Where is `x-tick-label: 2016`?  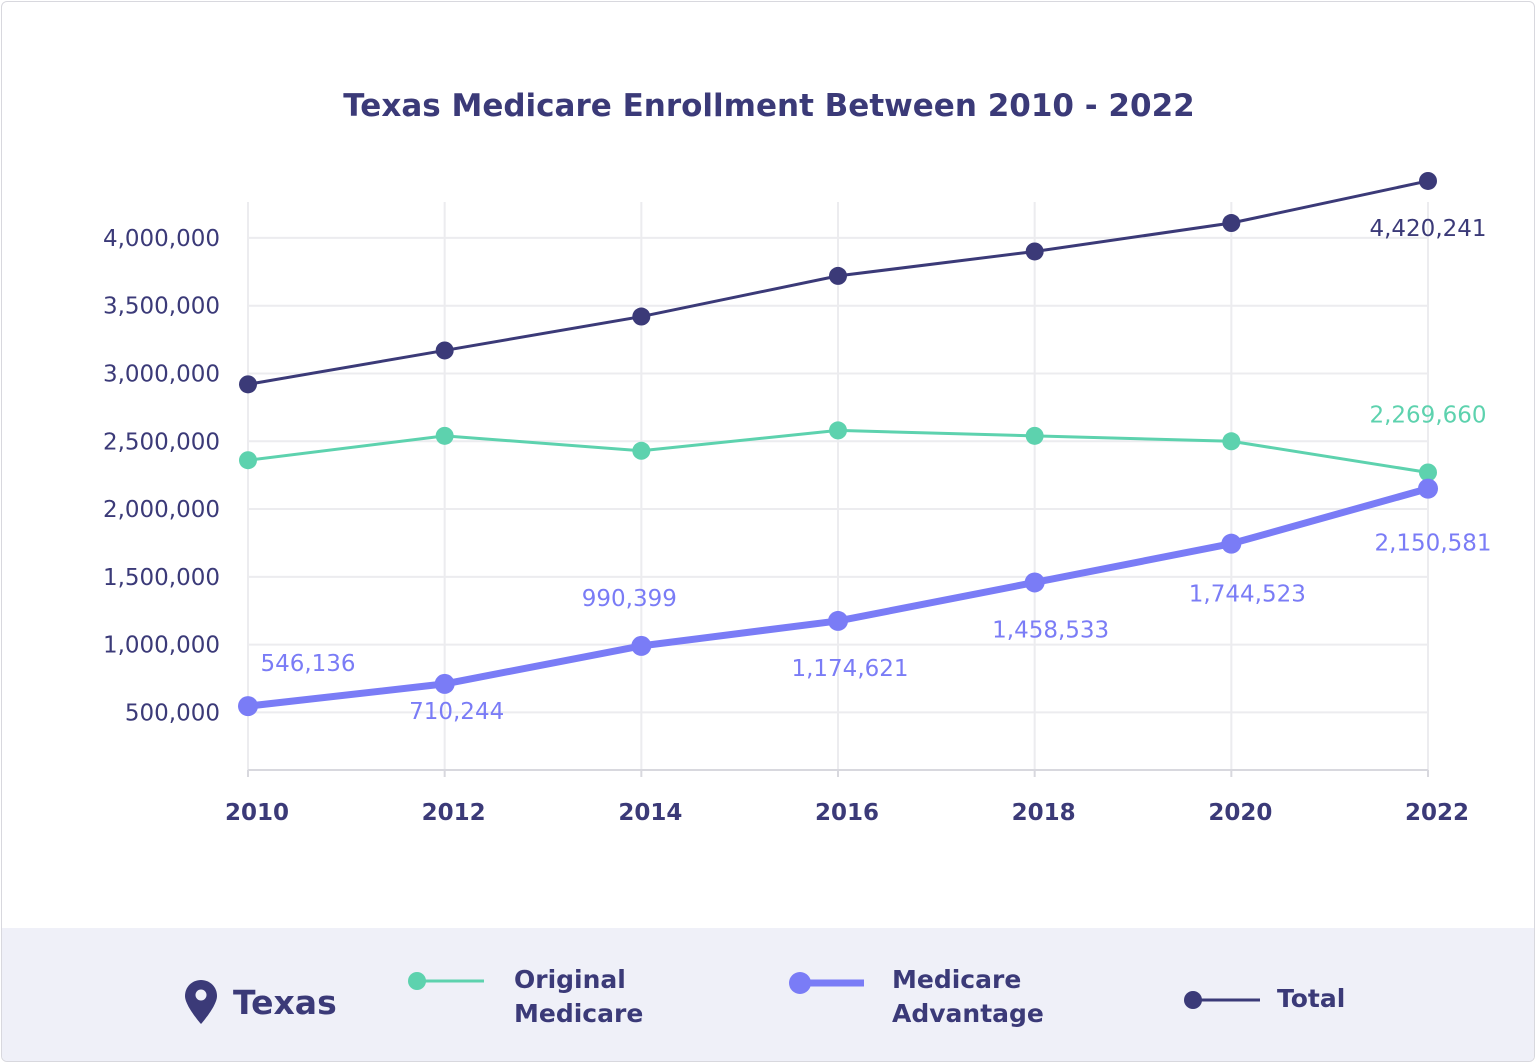
x-tick-label: 2016 is located at coordinates (847, 813).